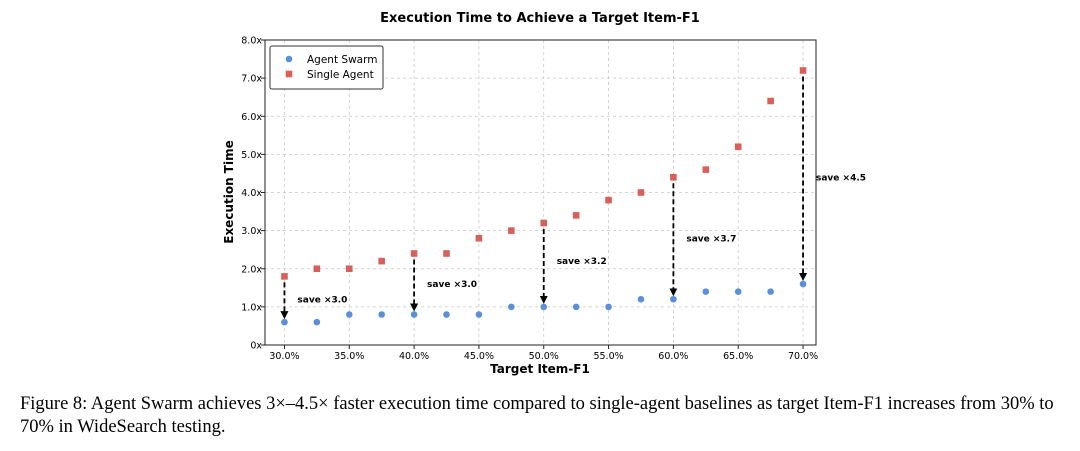 The image size is (1080, 451). I want to click on y-tick-label: 6.0x, so click(251, 117).